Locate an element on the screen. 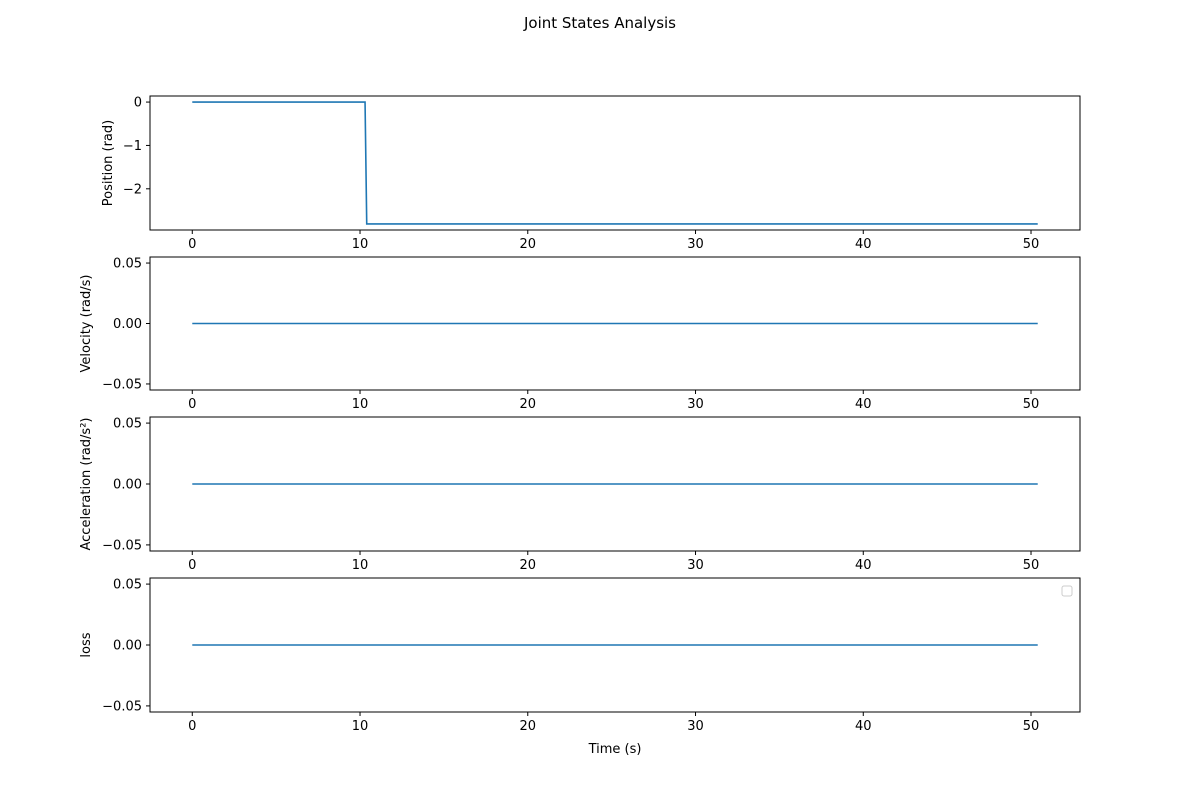 This screenshot has height=800, width=1200. y-axis-label-loss: loss is located at coordinates (86, 644).